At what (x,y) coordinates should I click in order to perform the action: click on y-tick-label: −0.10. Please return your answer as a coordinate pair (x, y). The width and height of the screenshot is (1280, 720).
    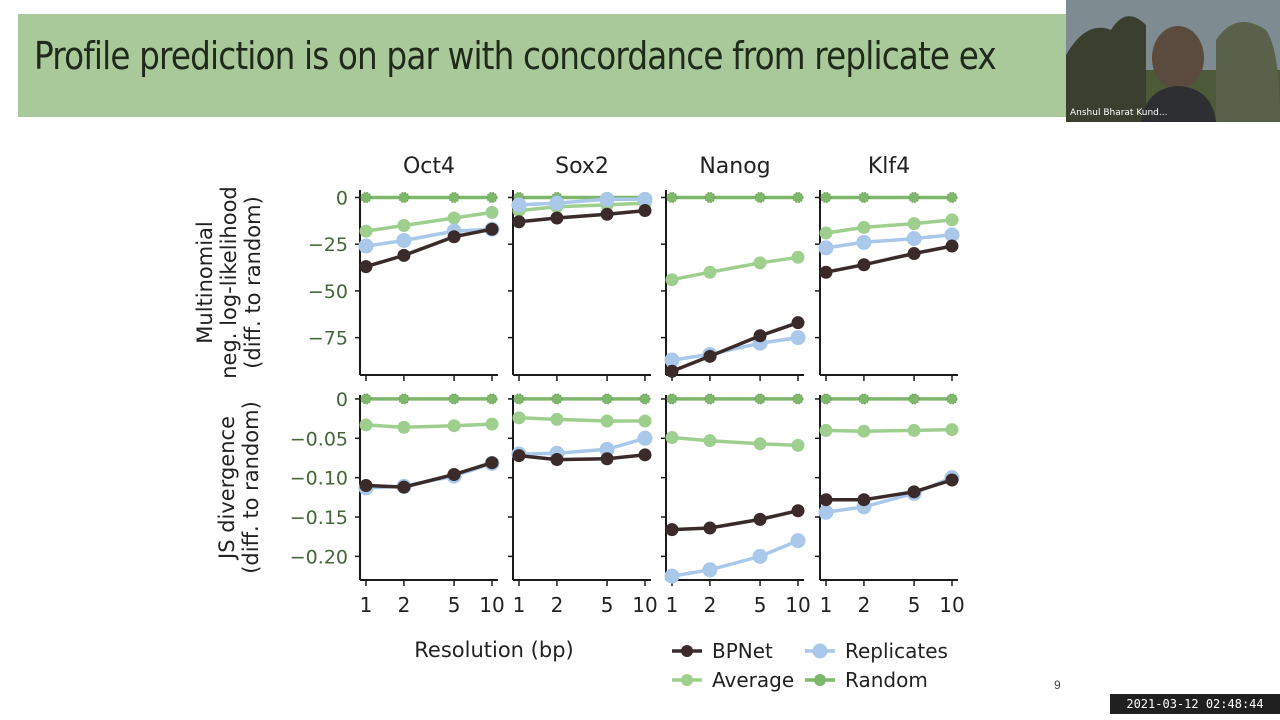
    Looking at the image, I should click on (319, 479).